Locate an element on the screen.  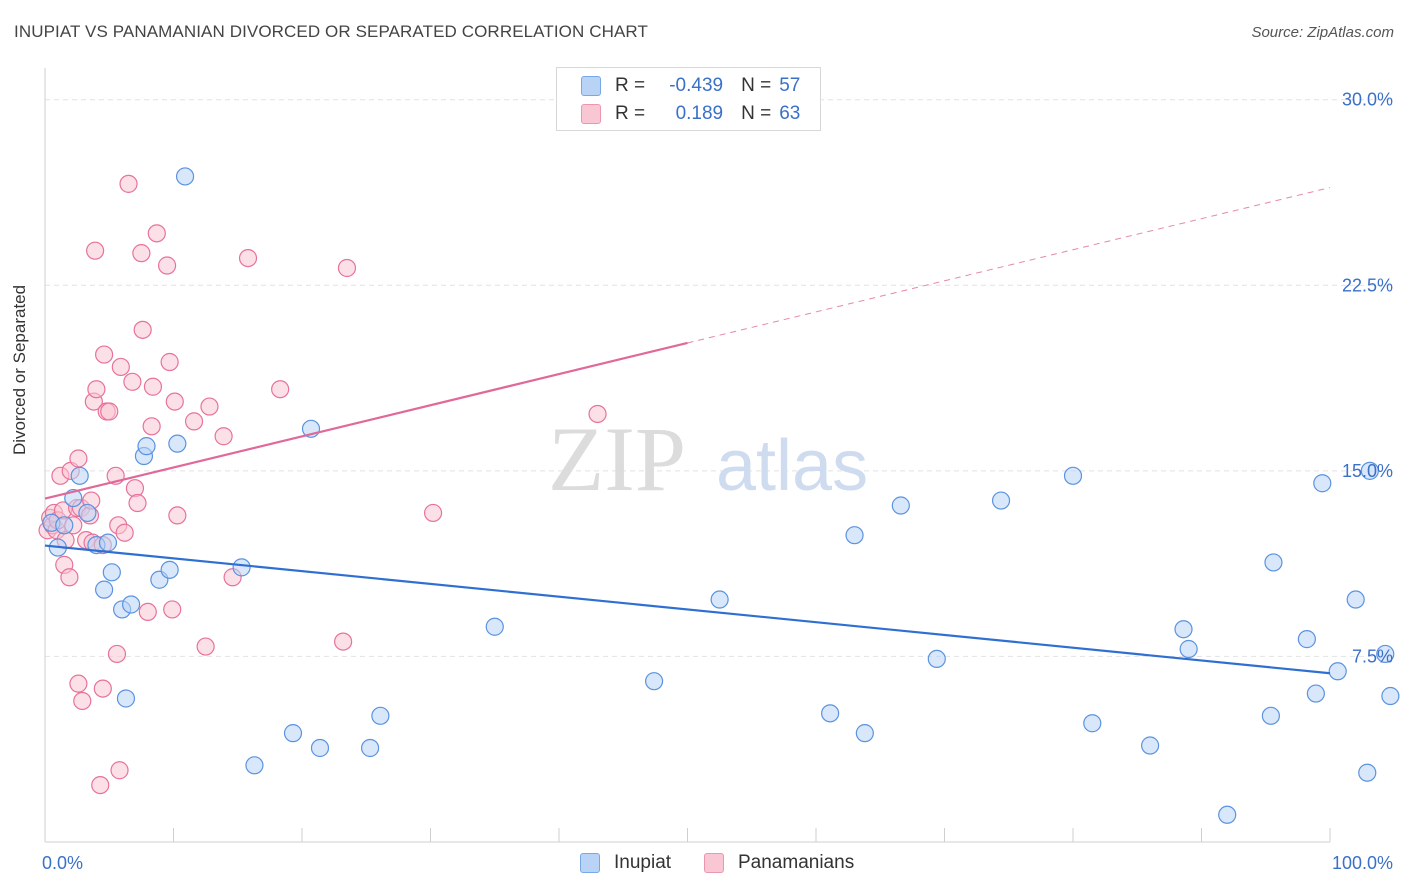
watermark-atlas: atlas is located at coordinates (792, 466).